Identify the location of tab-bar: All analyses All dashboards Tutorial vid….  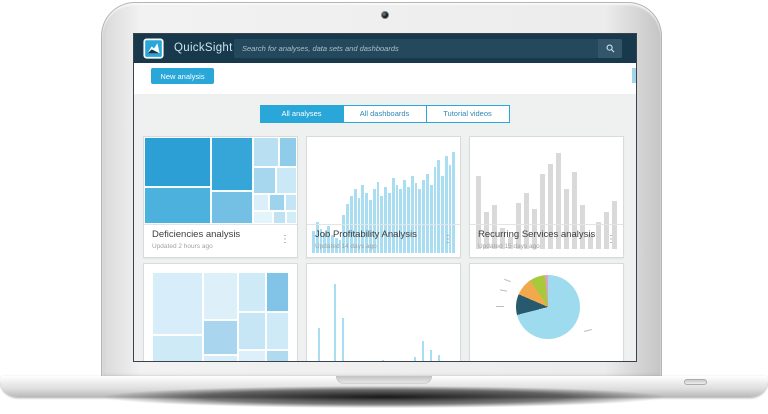
(385, 114).